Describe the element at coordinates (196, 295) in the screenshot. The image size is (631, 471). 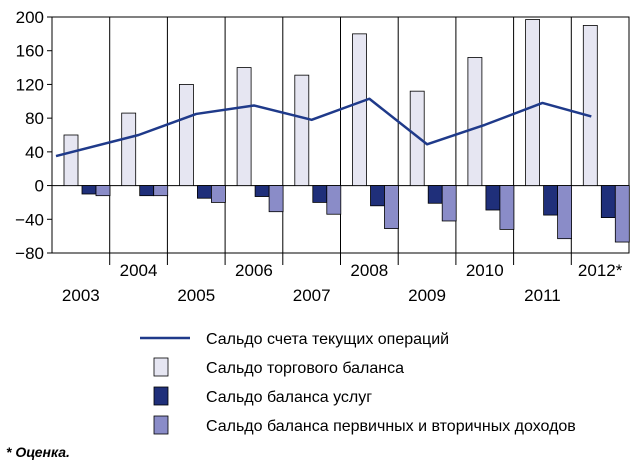
I see `x-tick-label: 2005` at that location.